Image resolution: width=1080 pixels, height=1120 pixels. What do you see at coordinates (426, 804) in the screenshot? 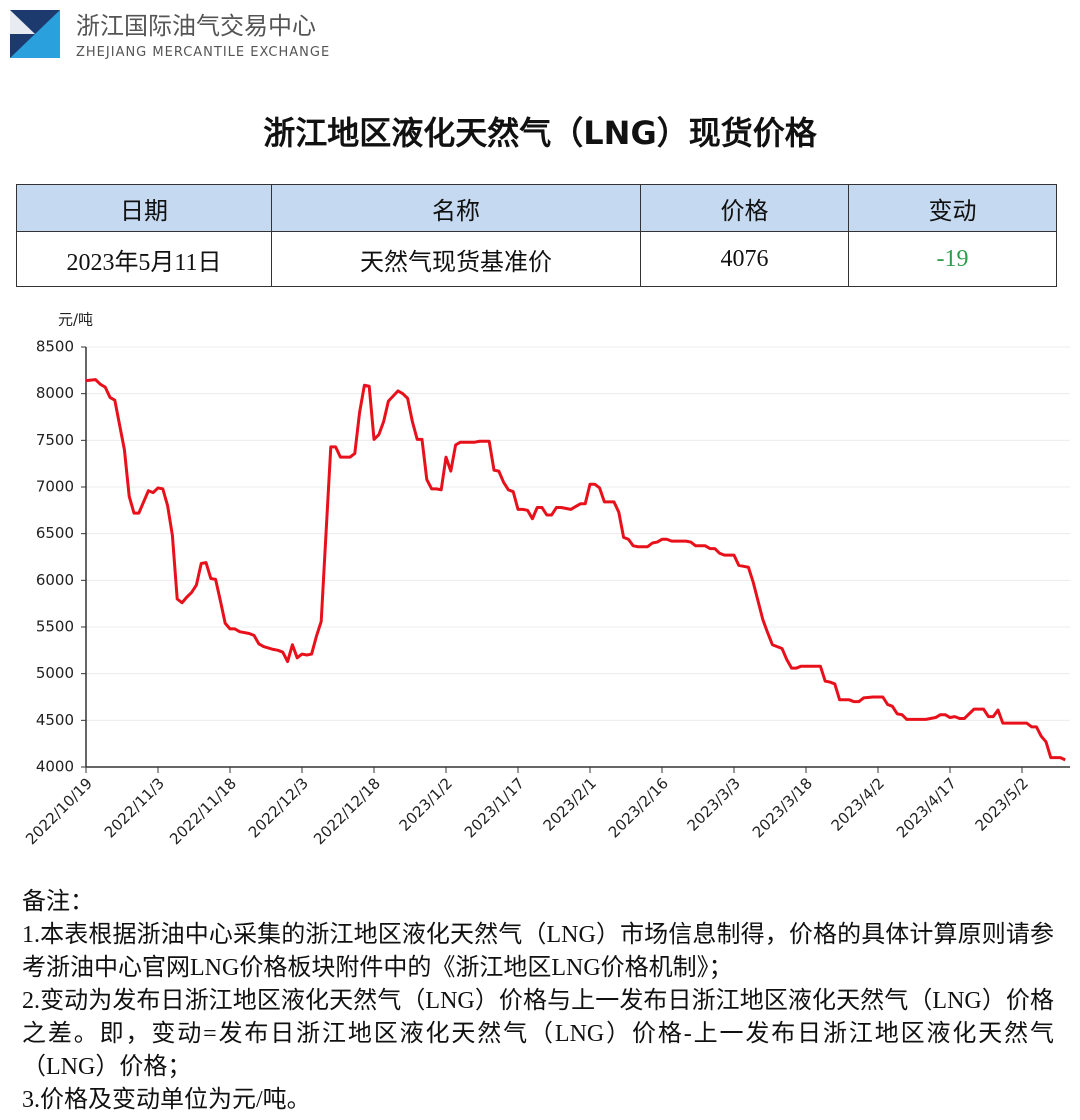
I see `x-tick-label: 2023/1/2` at bounding box center [426, 804].